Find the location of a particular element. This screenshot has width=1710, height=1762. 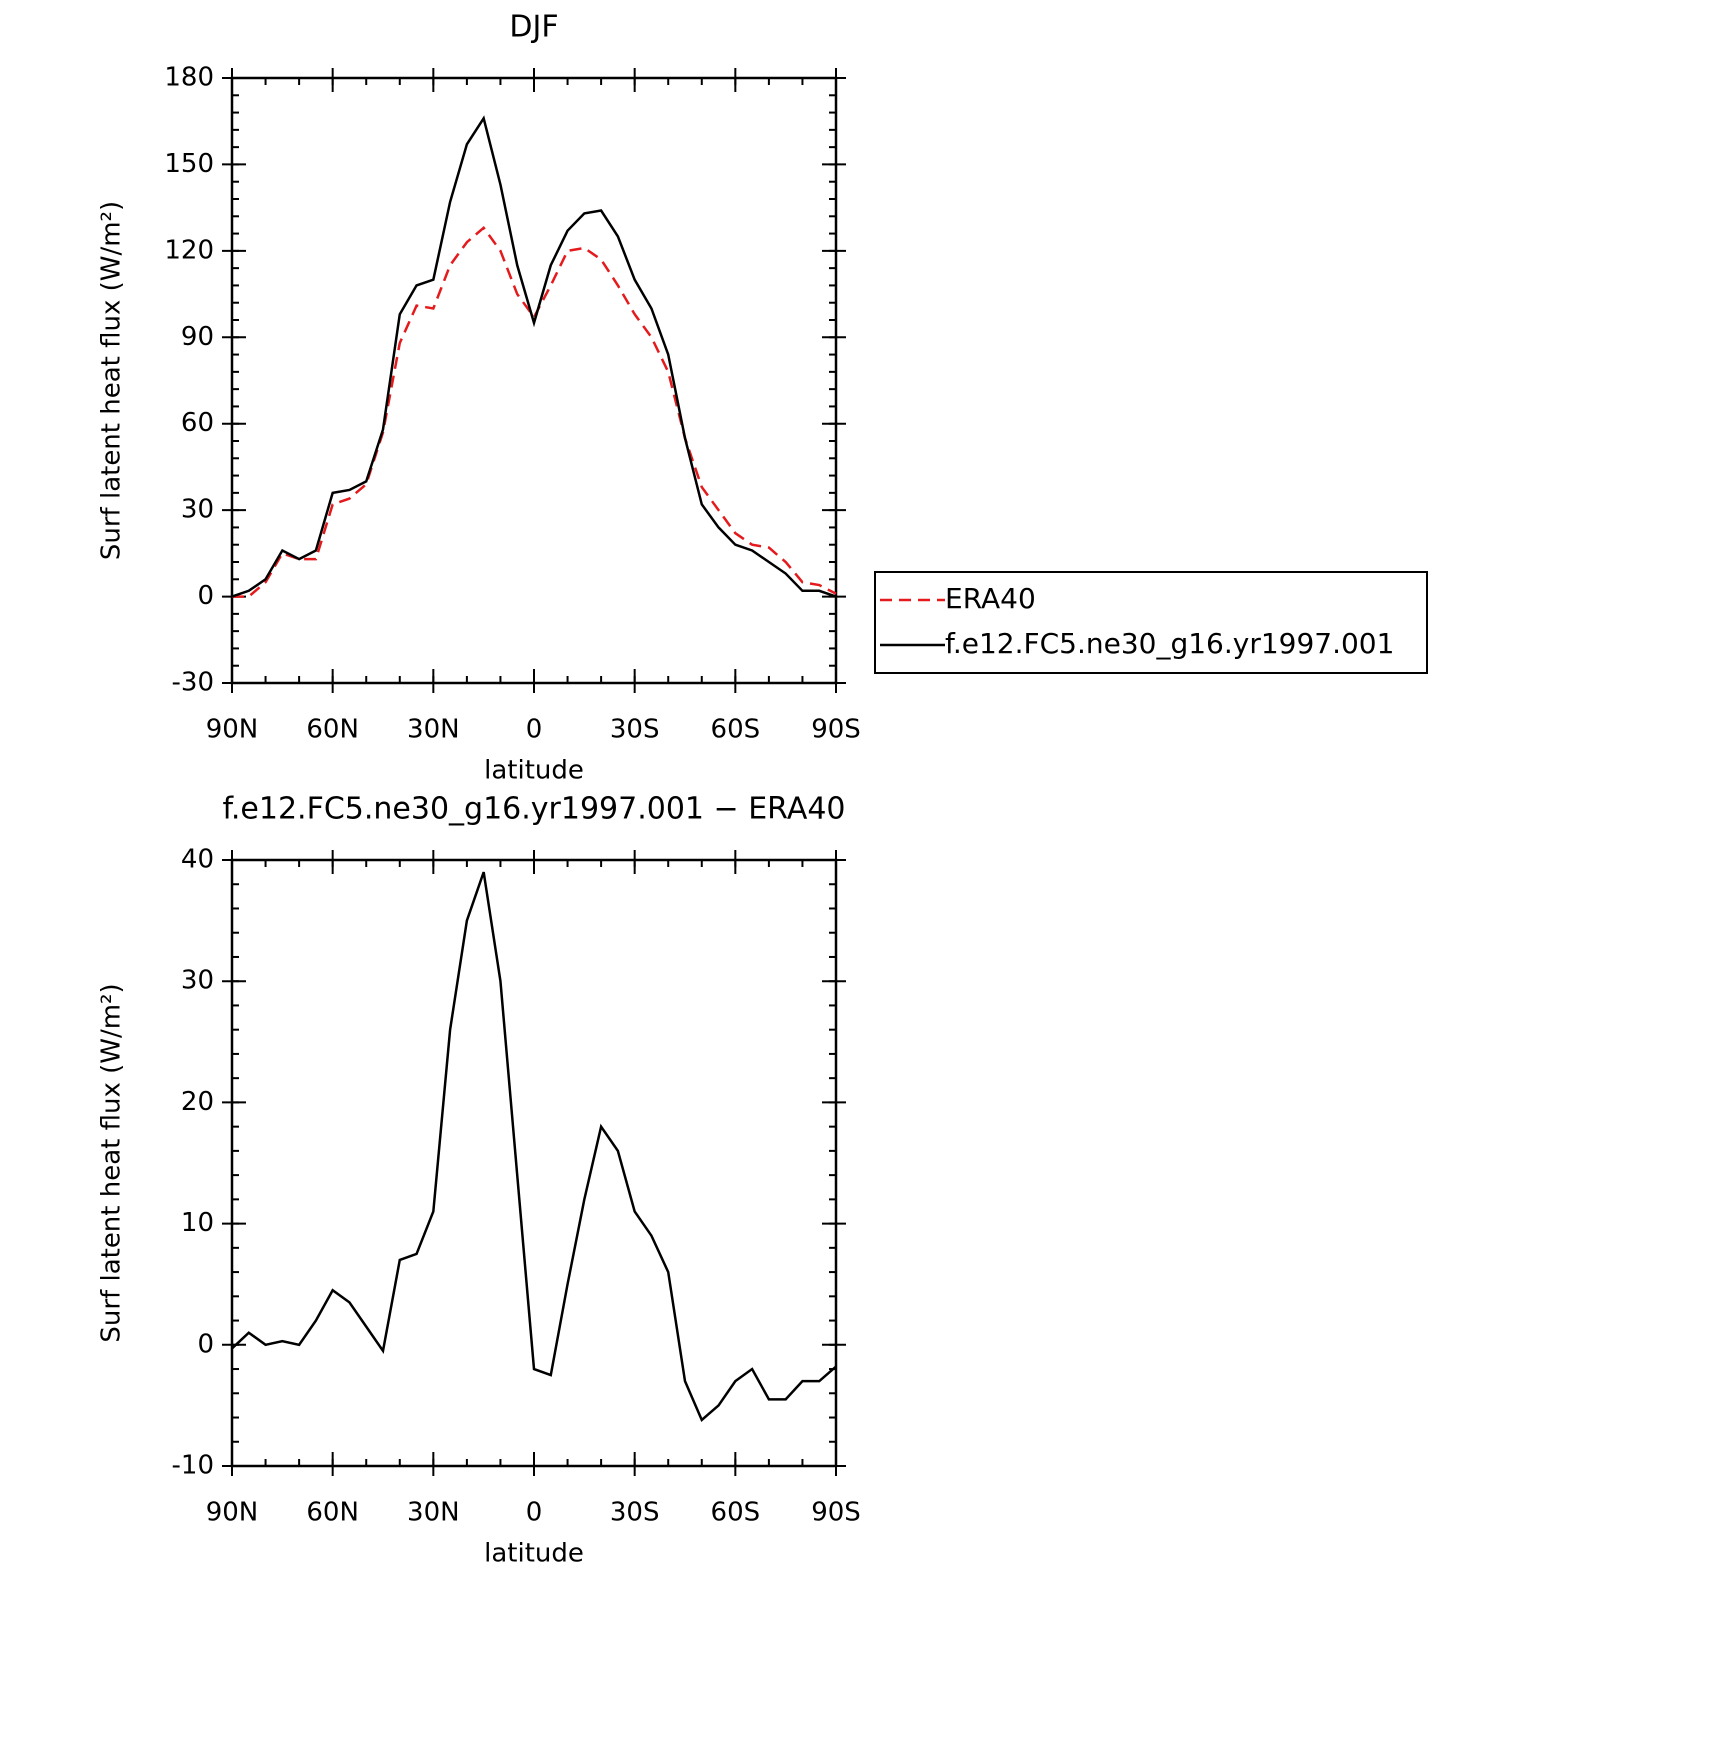

y-tick-label: 90 is located at coordinates (197, 337).